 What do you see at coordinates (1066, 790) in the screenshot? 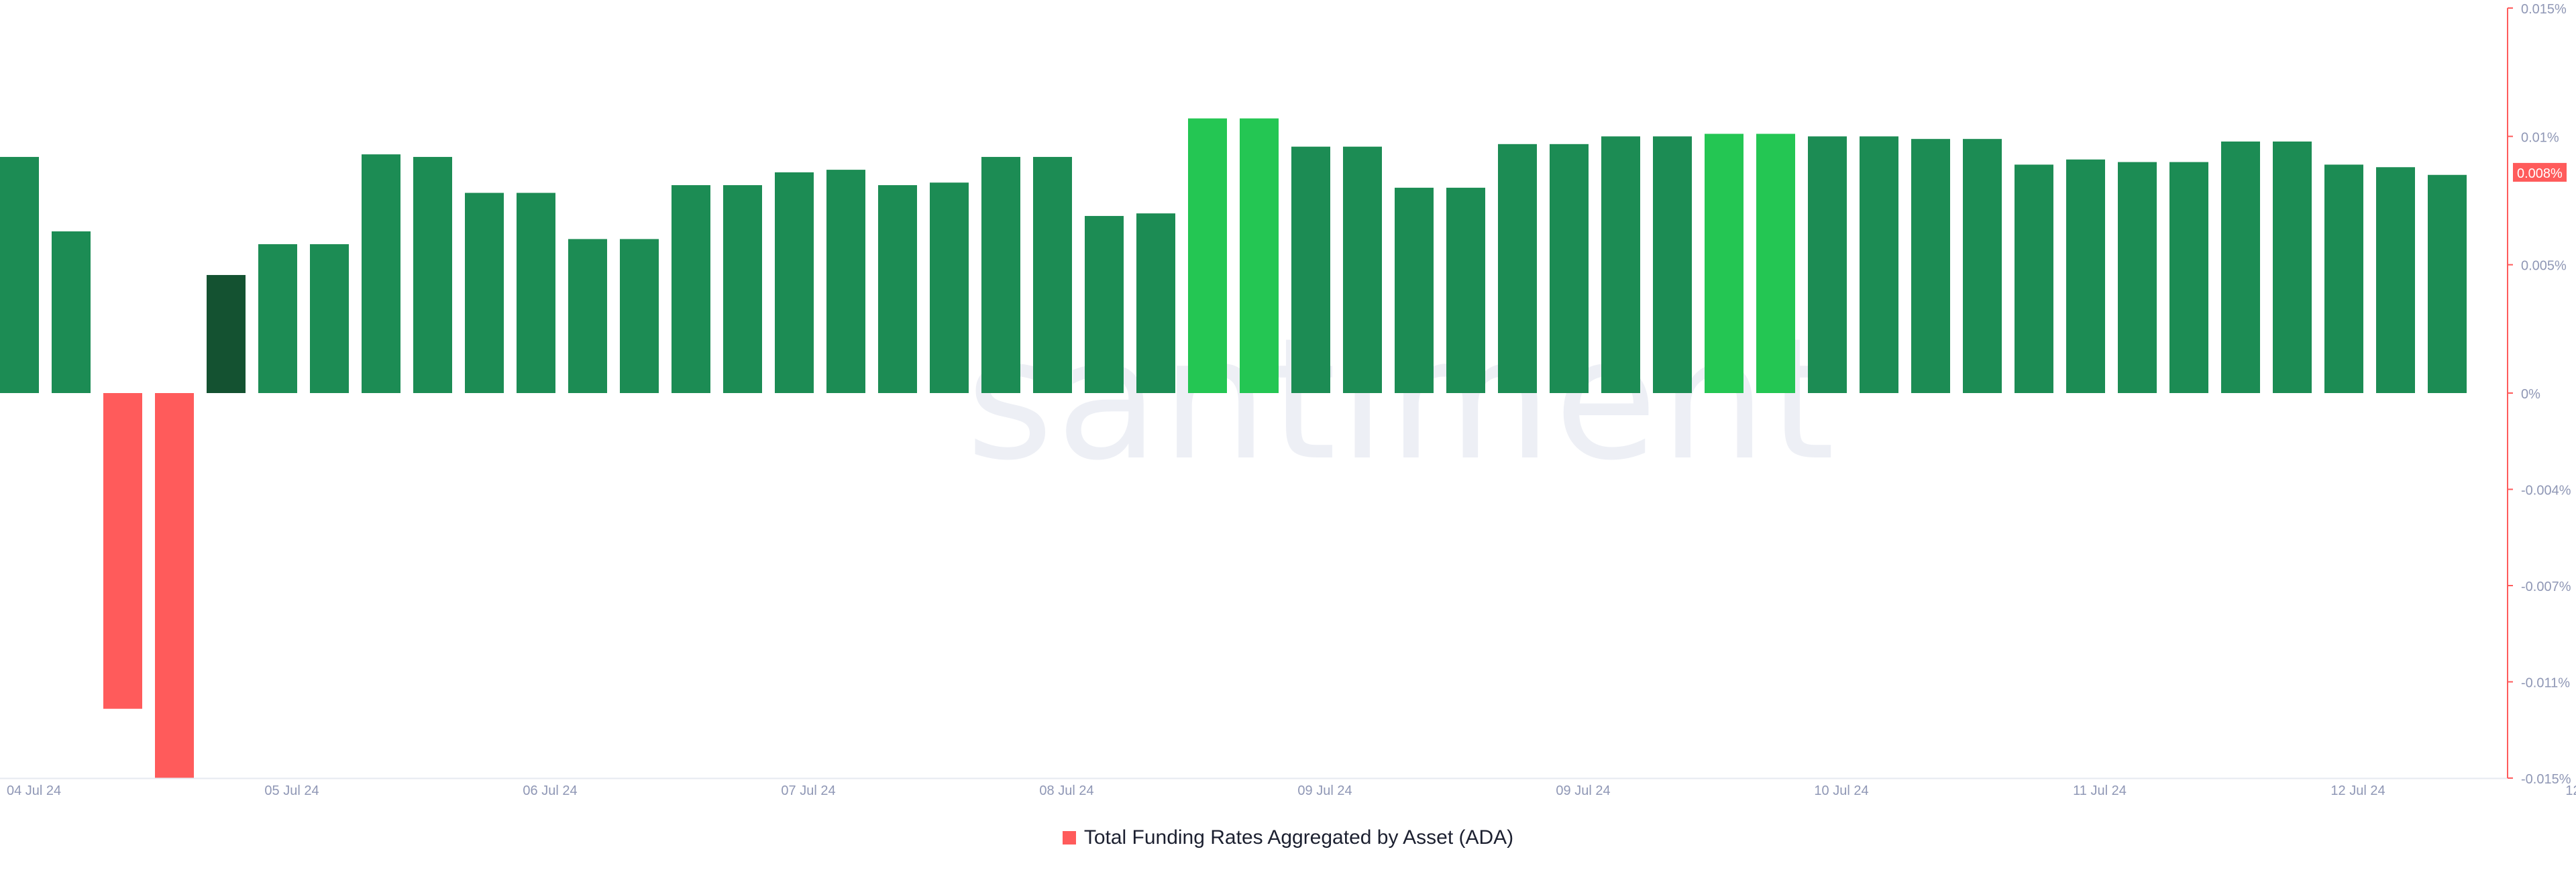
I see `x-tick-label: 08 Jul 24` at bounding box center [1066, 790].